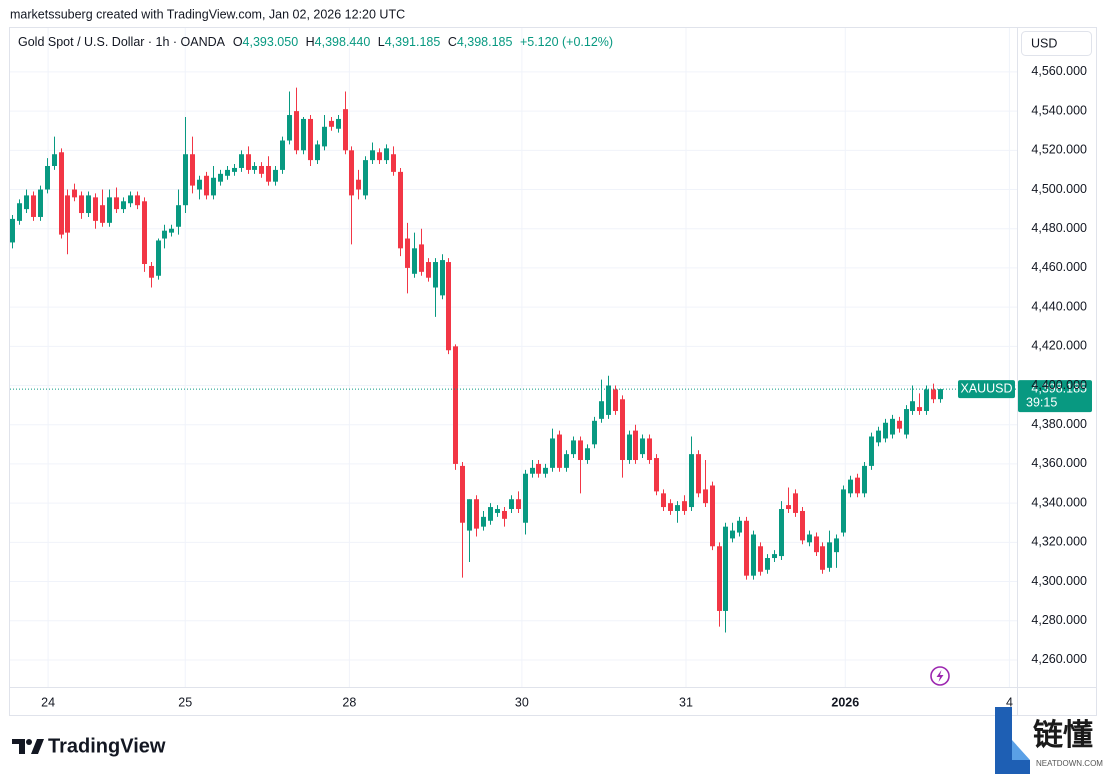 This screenshot has height=776, width=1107. I want to click on legend-close: 4,398.185, so click(485, 42).